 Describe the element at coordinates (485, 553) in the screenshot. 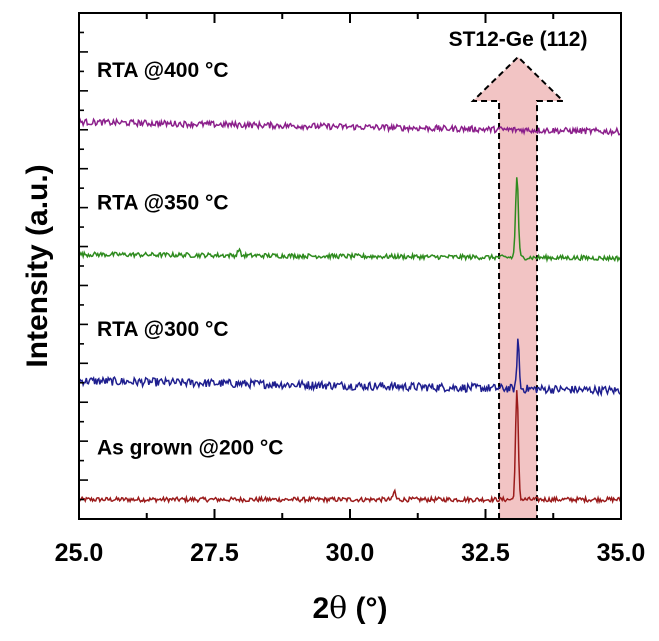

I see `x-tick-label-3: 32.5` at that location.